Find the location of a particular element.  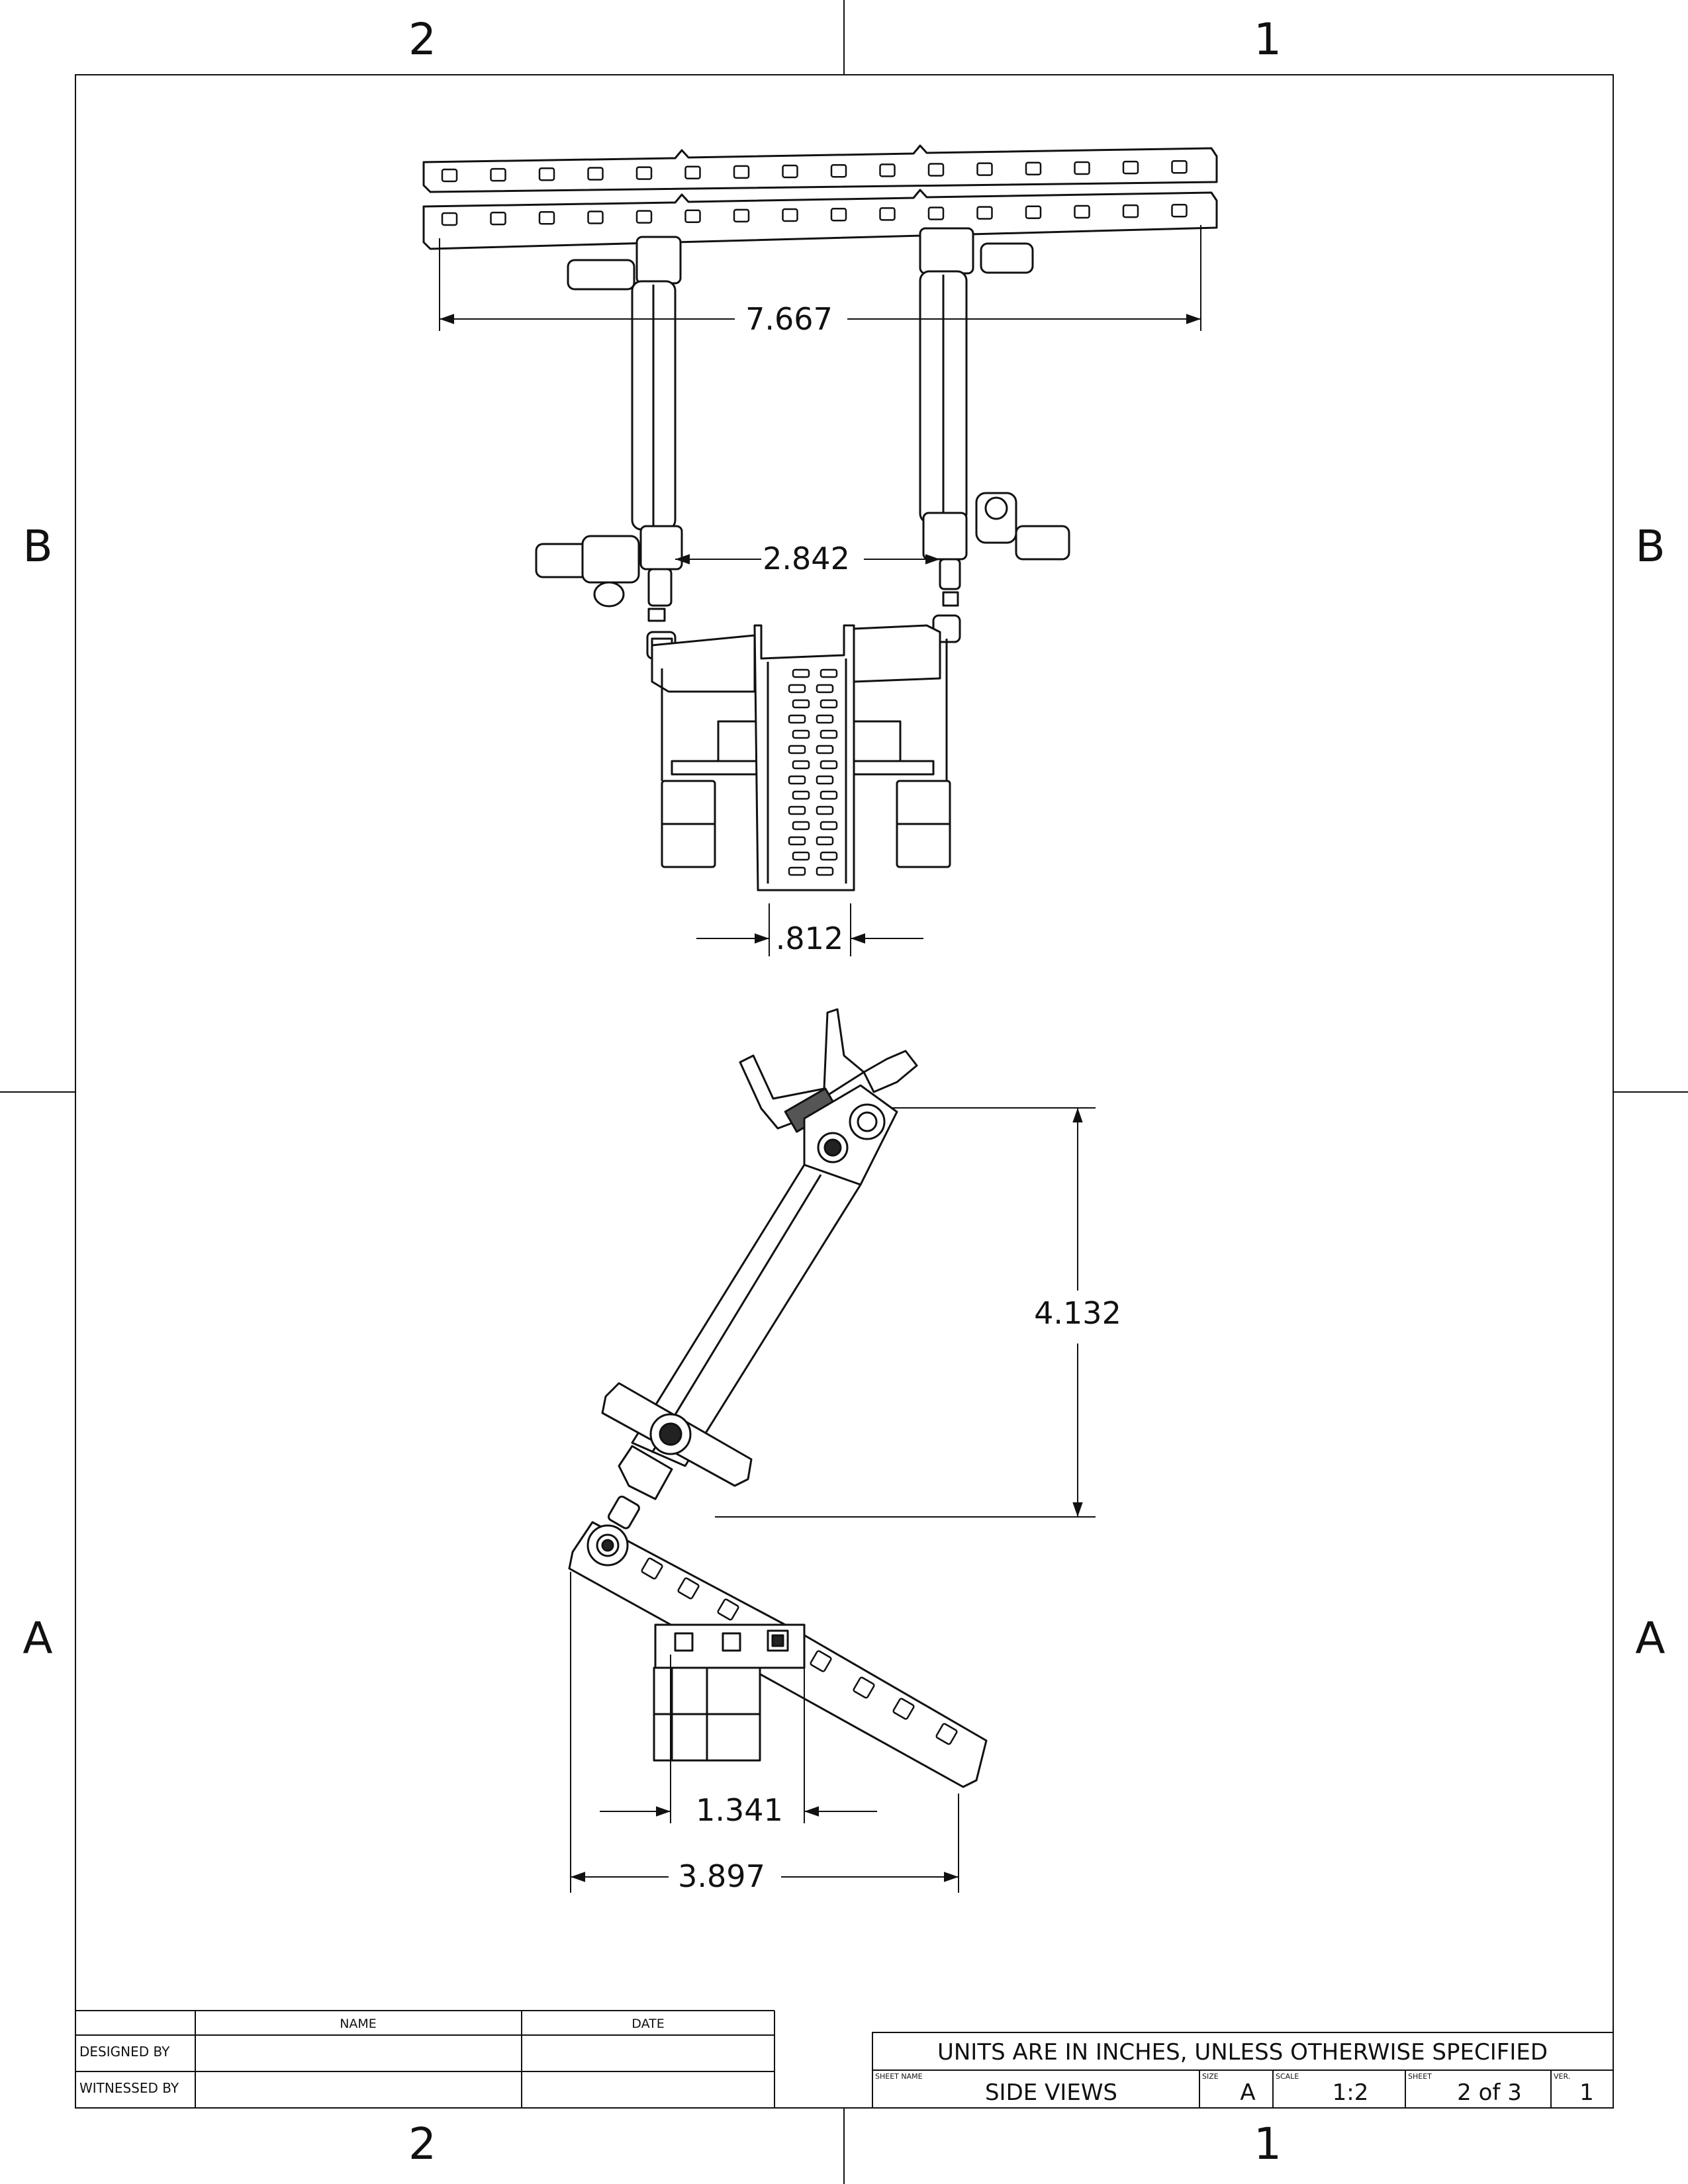

approval-col-name: NAME is located at coordinates (358, 2024).